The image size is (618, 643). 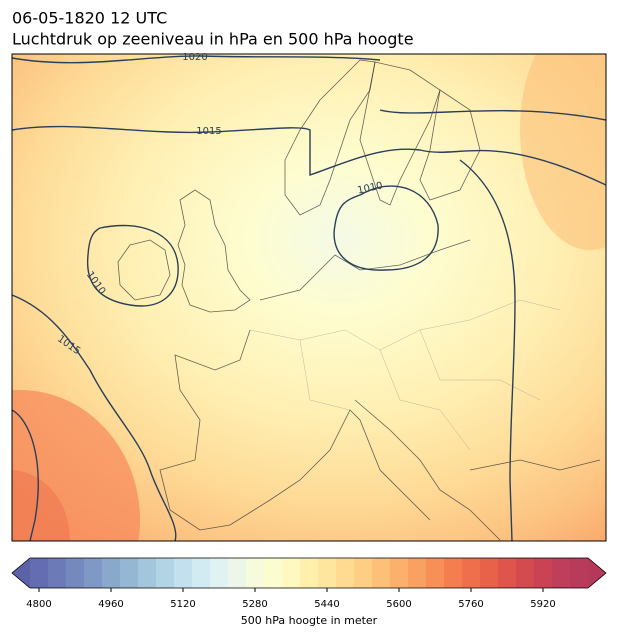 What do you see at coordinates (597, 573) in the screenshot?
I see `colorbar-extend-high` at bounding box center [597, 573].